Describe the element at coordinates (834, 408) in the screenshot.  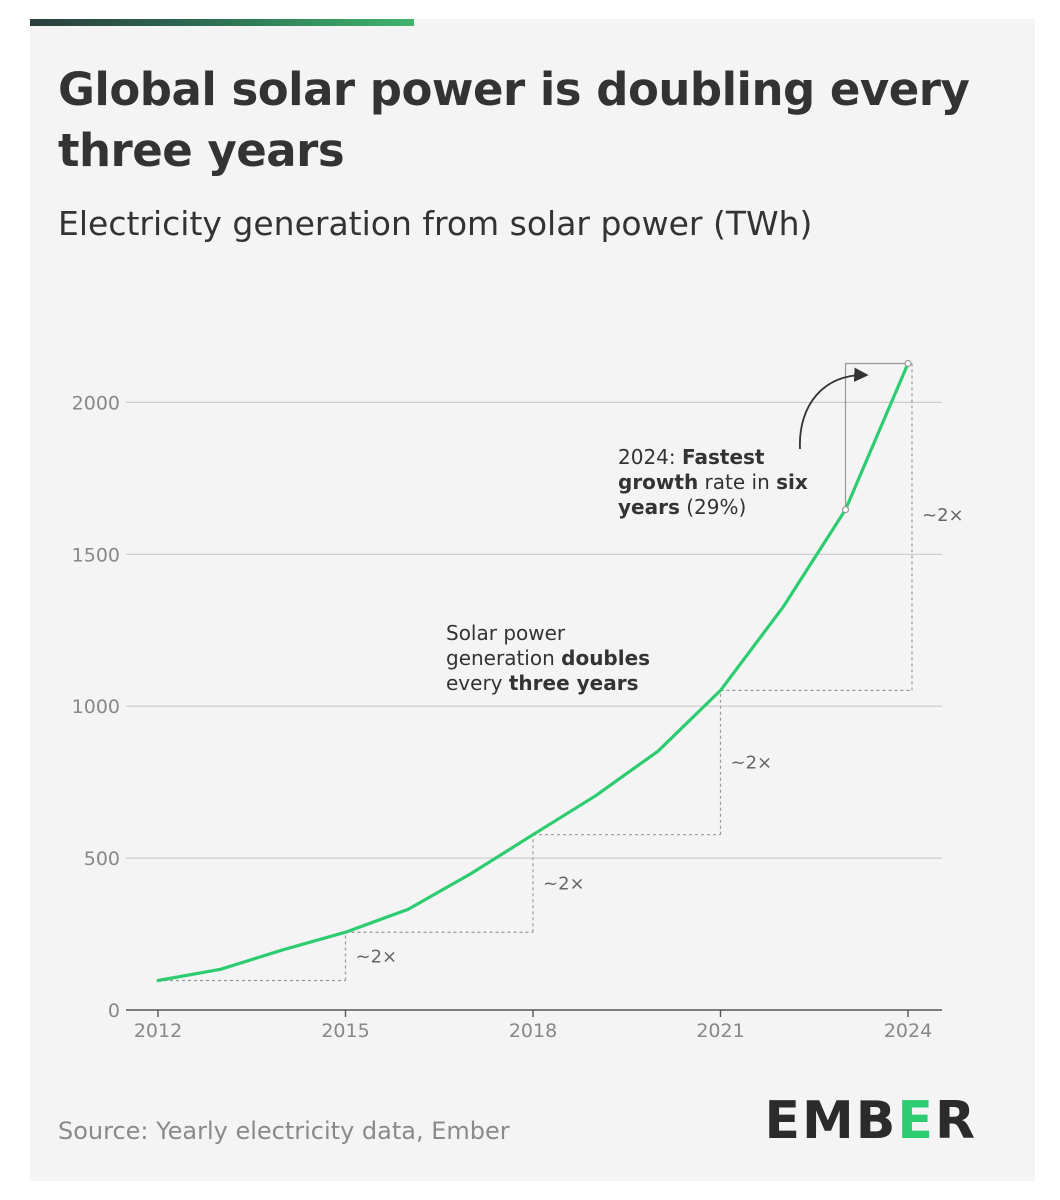
I see `annotation-arrow` at that location.